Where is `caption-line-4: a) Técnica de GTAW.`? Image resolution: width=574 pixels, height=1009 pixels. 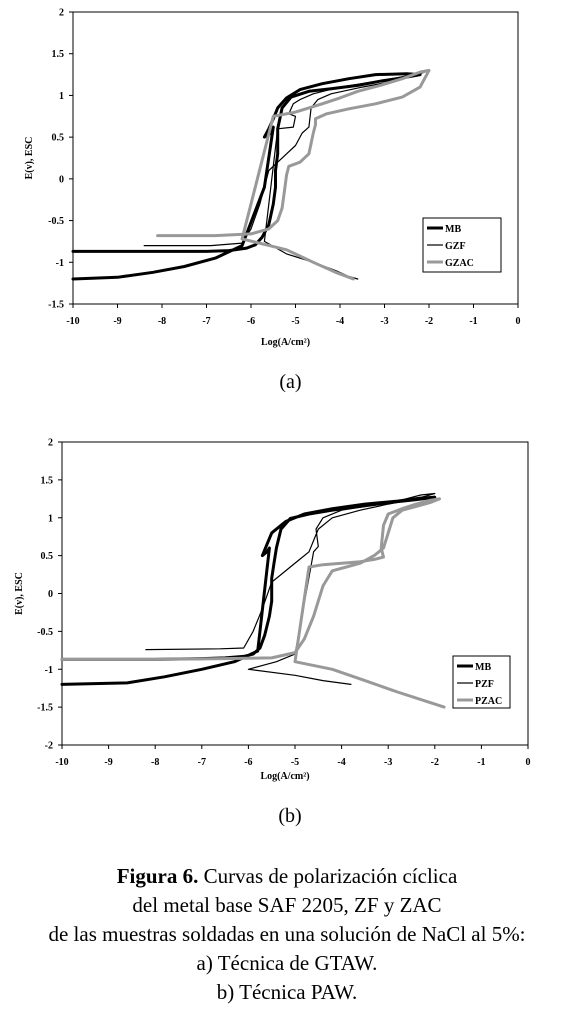
caption-line-4: a) Técnica de GTAW. is located at coordinates (287, 963).